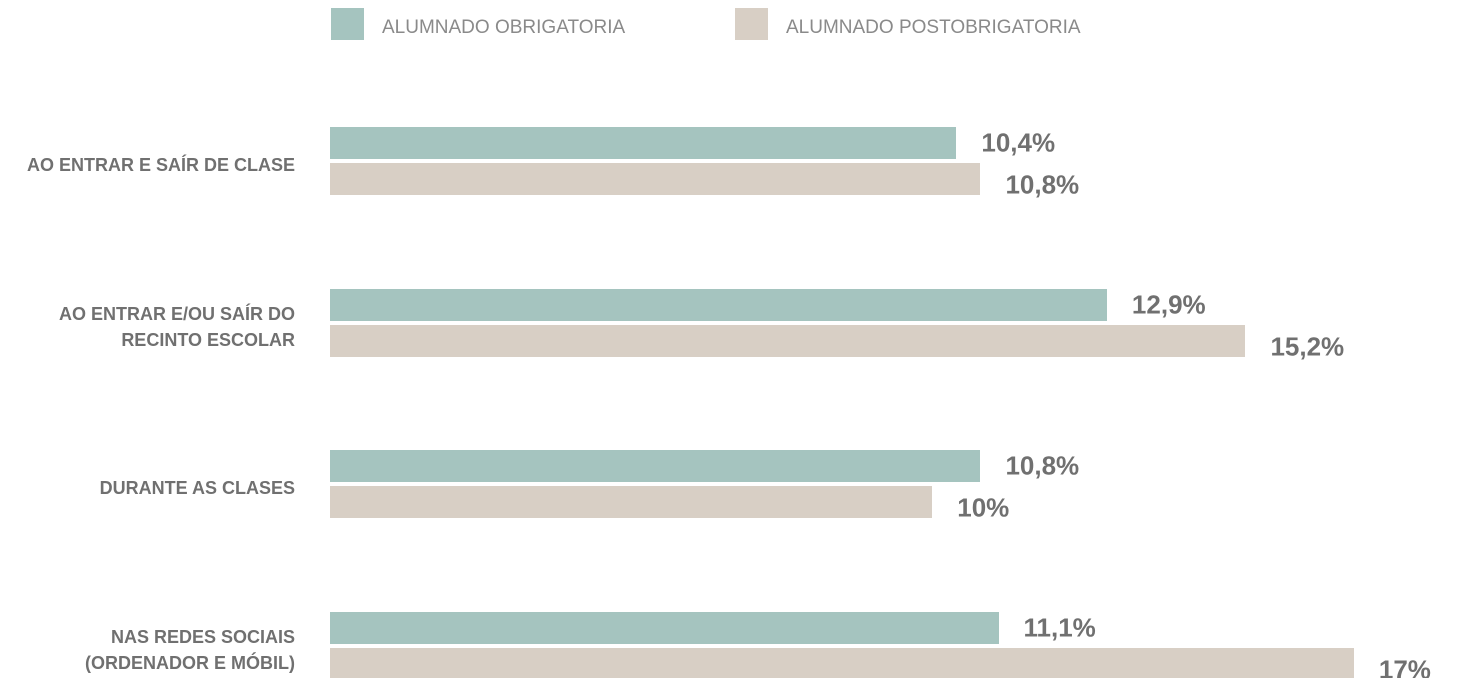 The image size is (1484, 678). Describe the element at coordinates (1307, 346) in the screenshot. I see `value-label: 15,2%` at that location.